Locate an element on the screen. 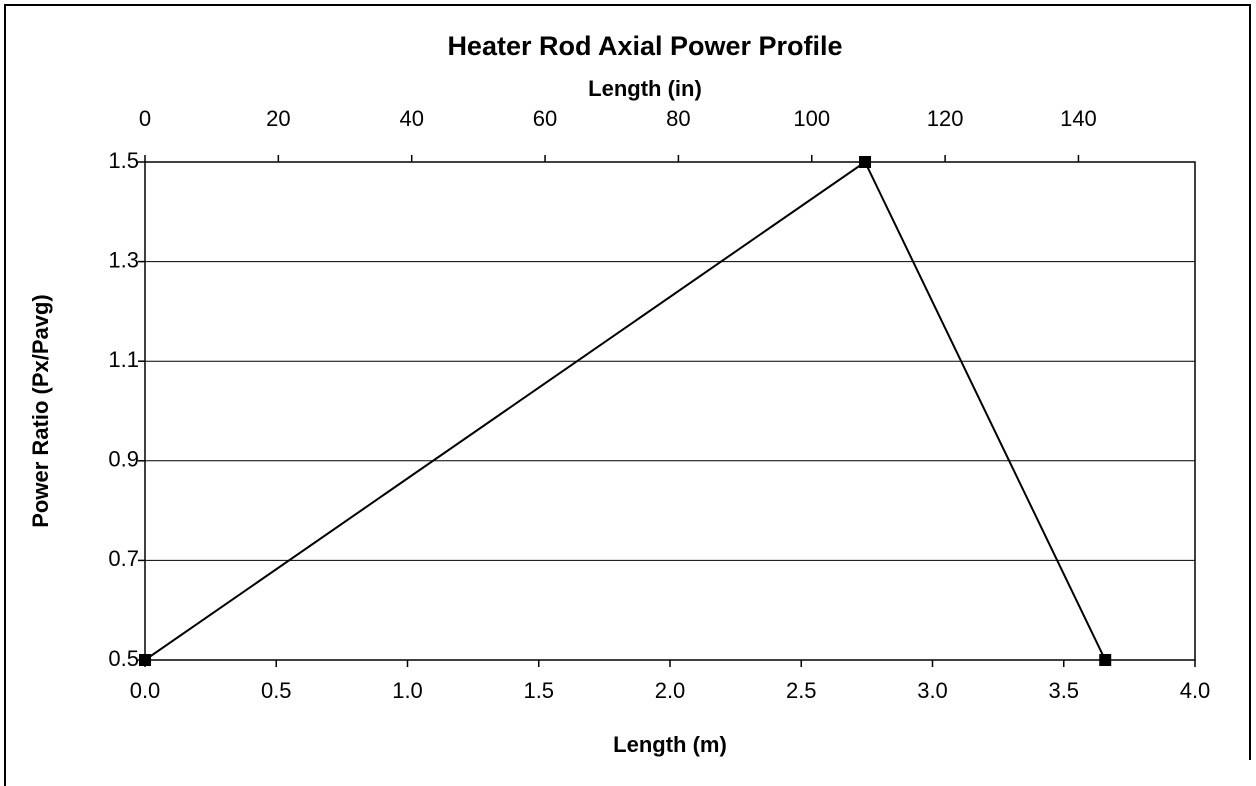  x-tick-label: 0.0 is located at coordinates (145, 690).